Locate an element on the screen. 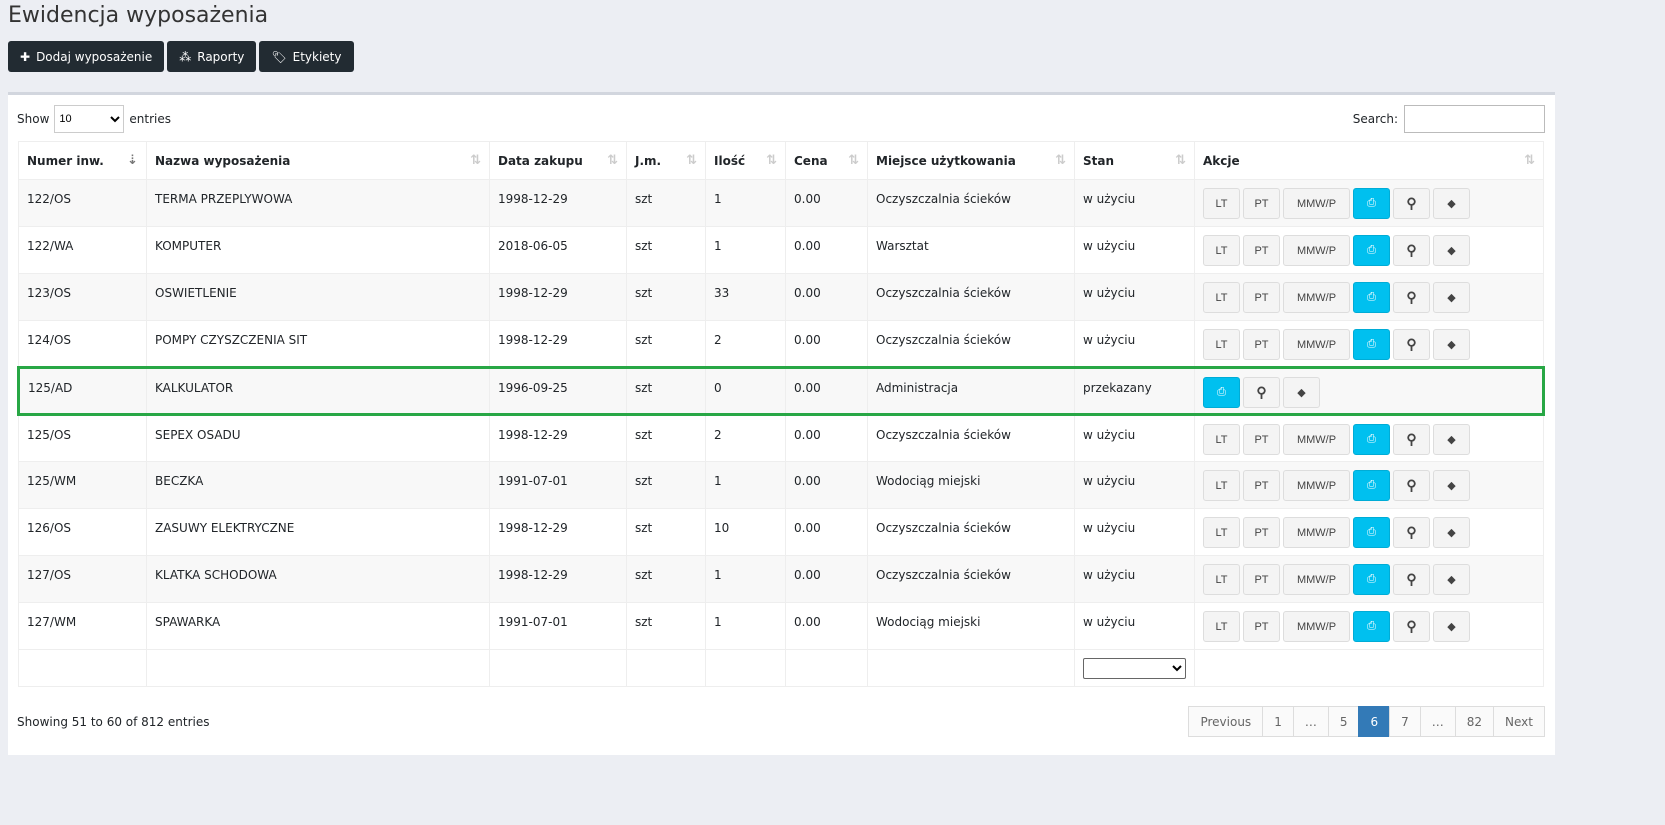 The width and height of the screenshot is (1665, 825). column-header: Stan ⇅ is located at coordinates (1134, 160).